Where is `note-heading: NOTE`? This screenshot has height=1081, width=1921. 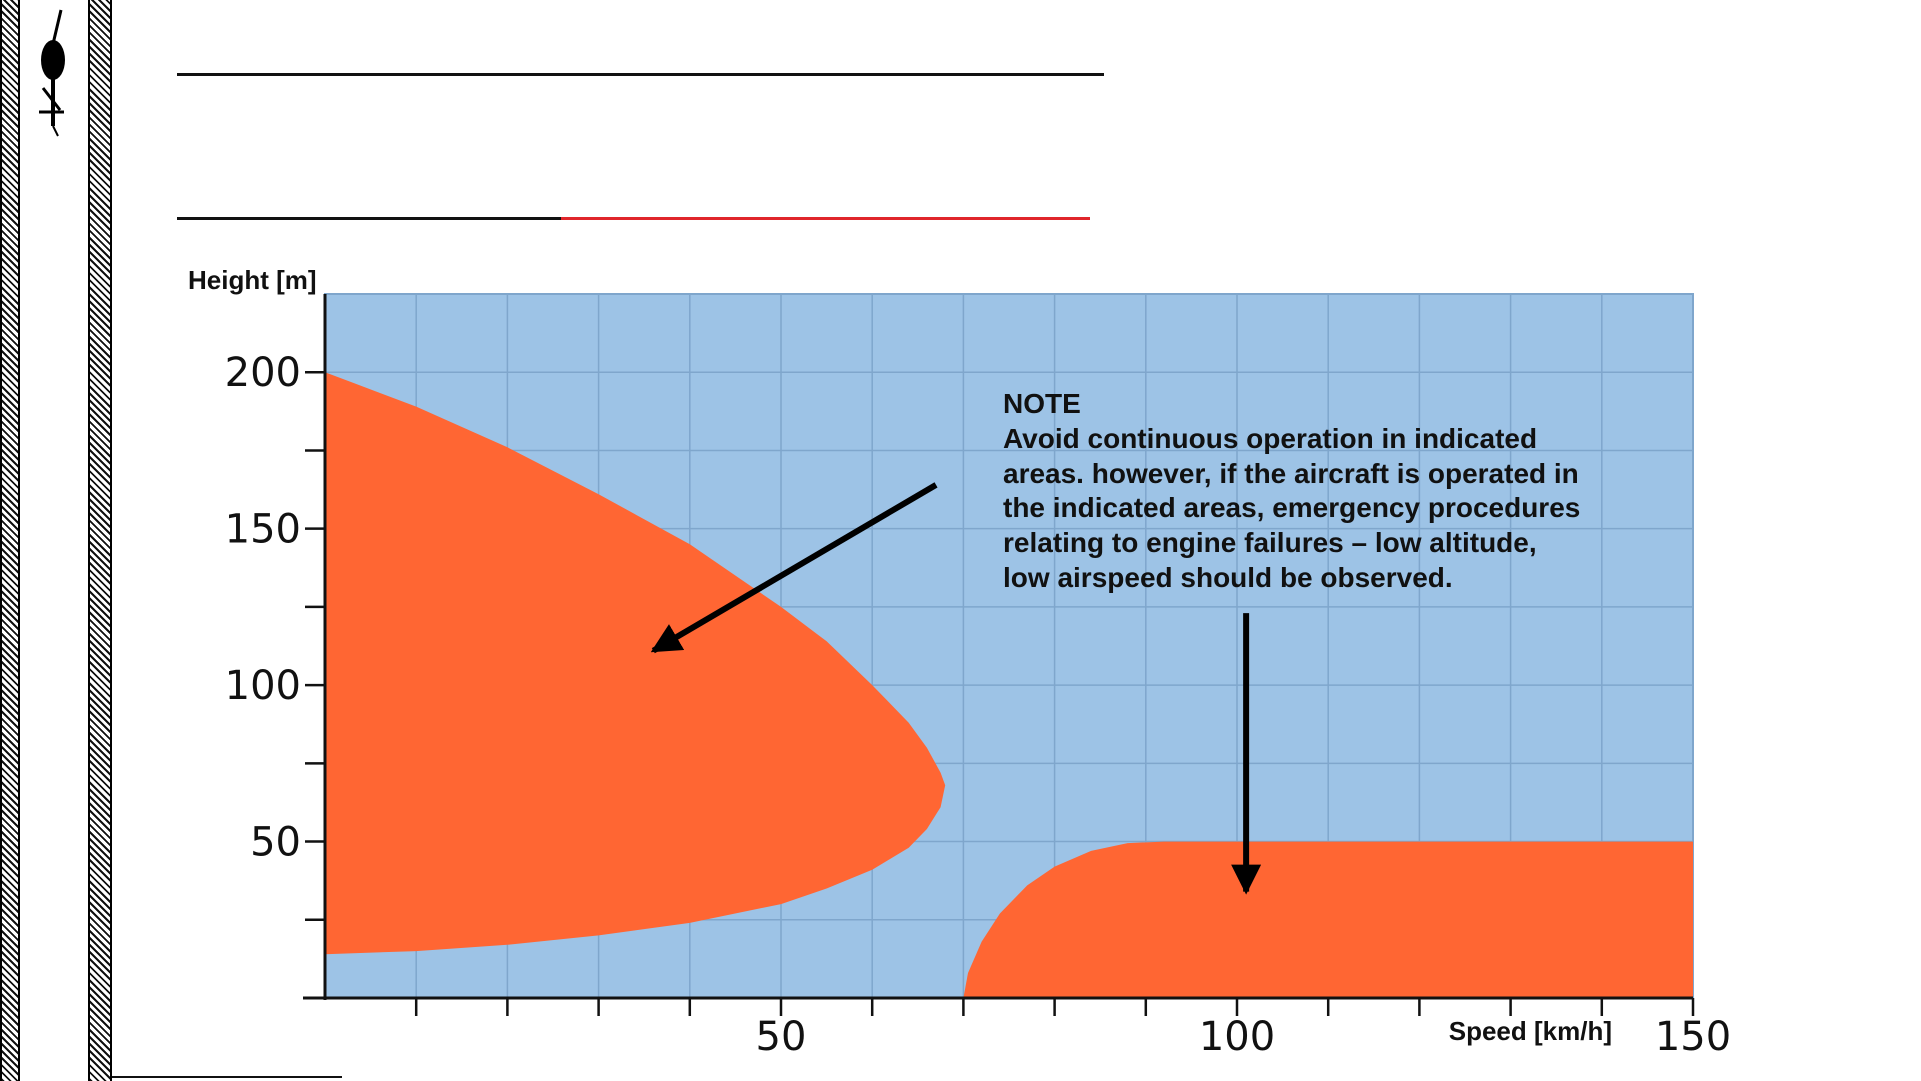
note-heading: NOTE is located at coordinates (1042, 403).